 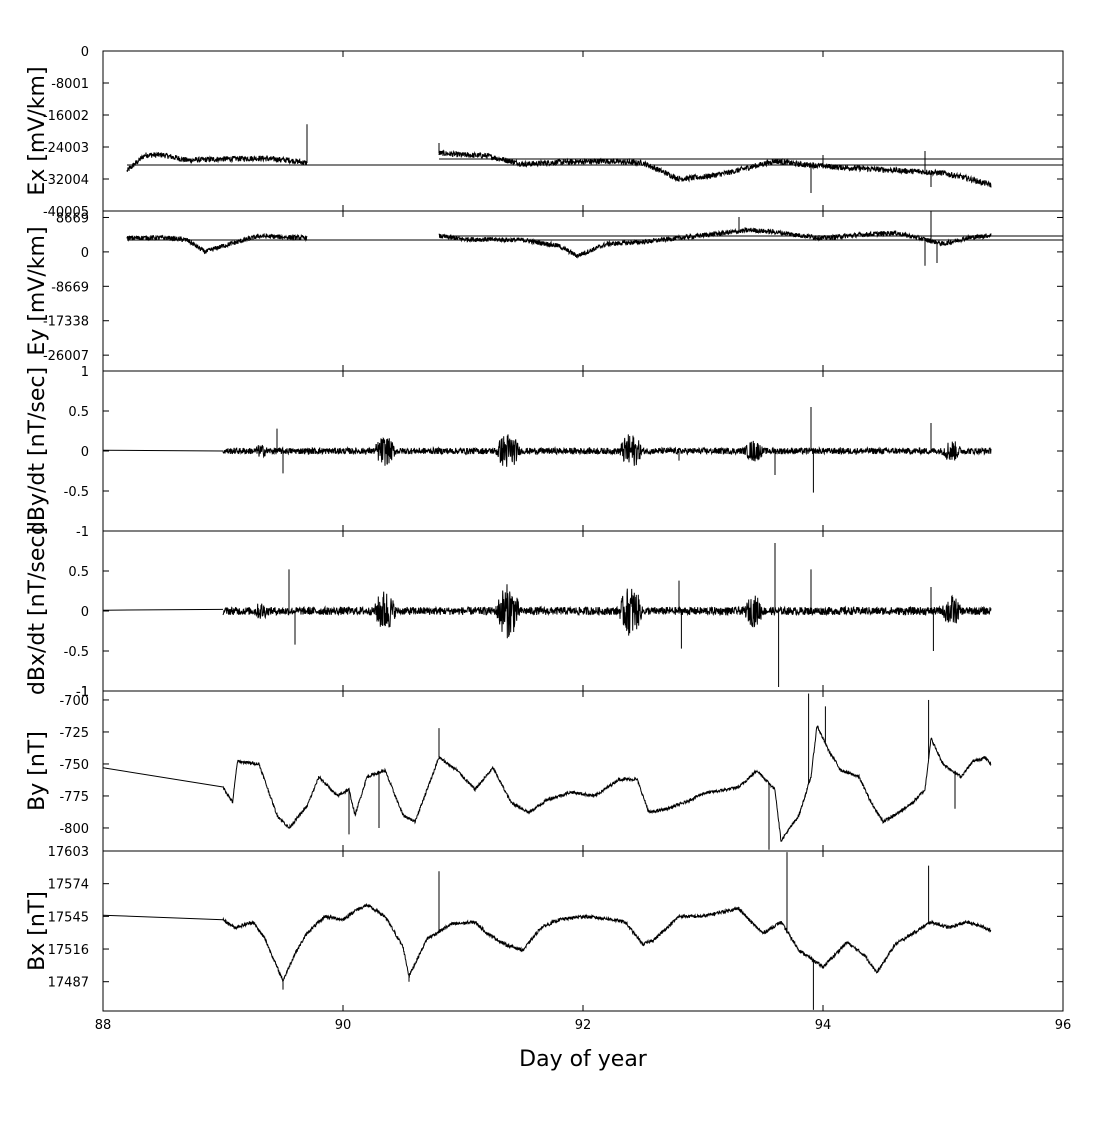 I want to click on ylabel-dbxdt: dBx/dt [nT/sec], so click(x=37, y=611).